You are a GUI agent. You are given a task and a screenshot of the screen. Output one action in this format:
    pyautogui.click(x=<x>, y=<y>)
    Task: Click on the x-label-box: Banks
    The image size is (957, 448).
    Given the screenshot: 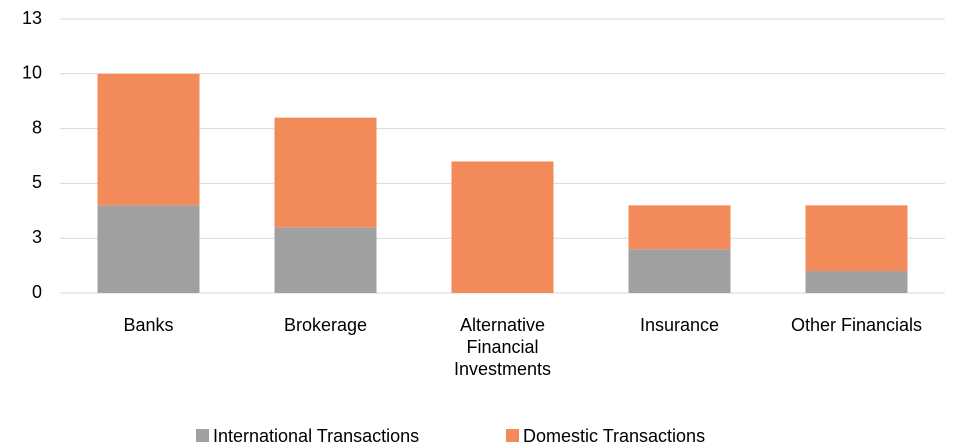 What is the action you would take?
    pyautogui.click(x=148, y=325)
    